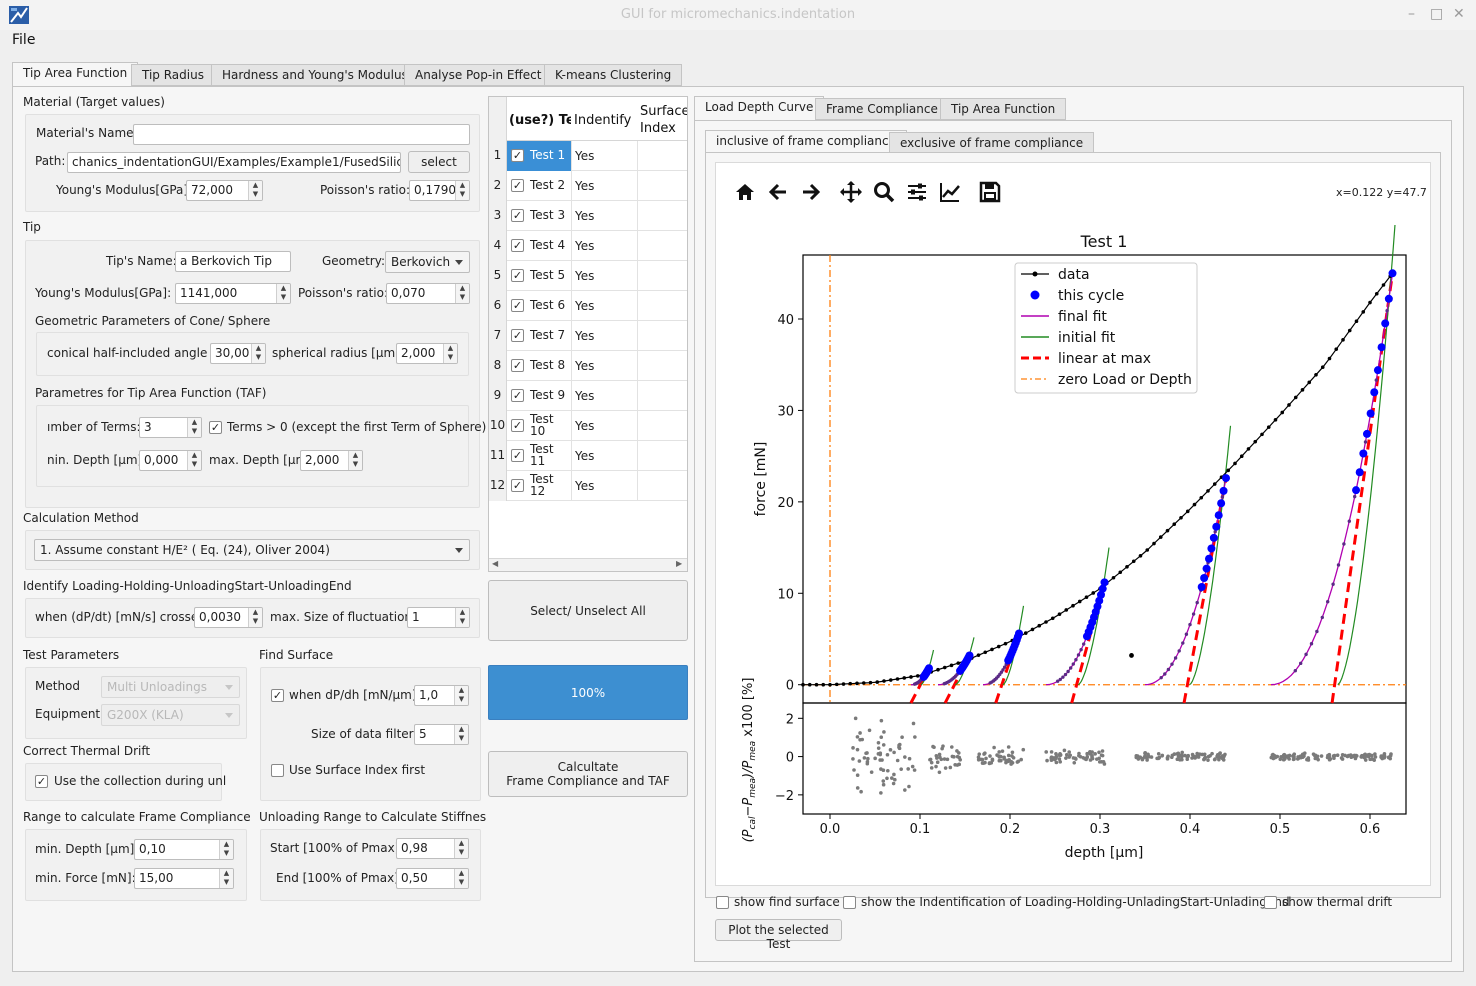 The width and height of the screenshot is (1476, 986). Describe the element at coordinates (277, 770) in the screenshot. I see `surface-index-checkbox` at that location.